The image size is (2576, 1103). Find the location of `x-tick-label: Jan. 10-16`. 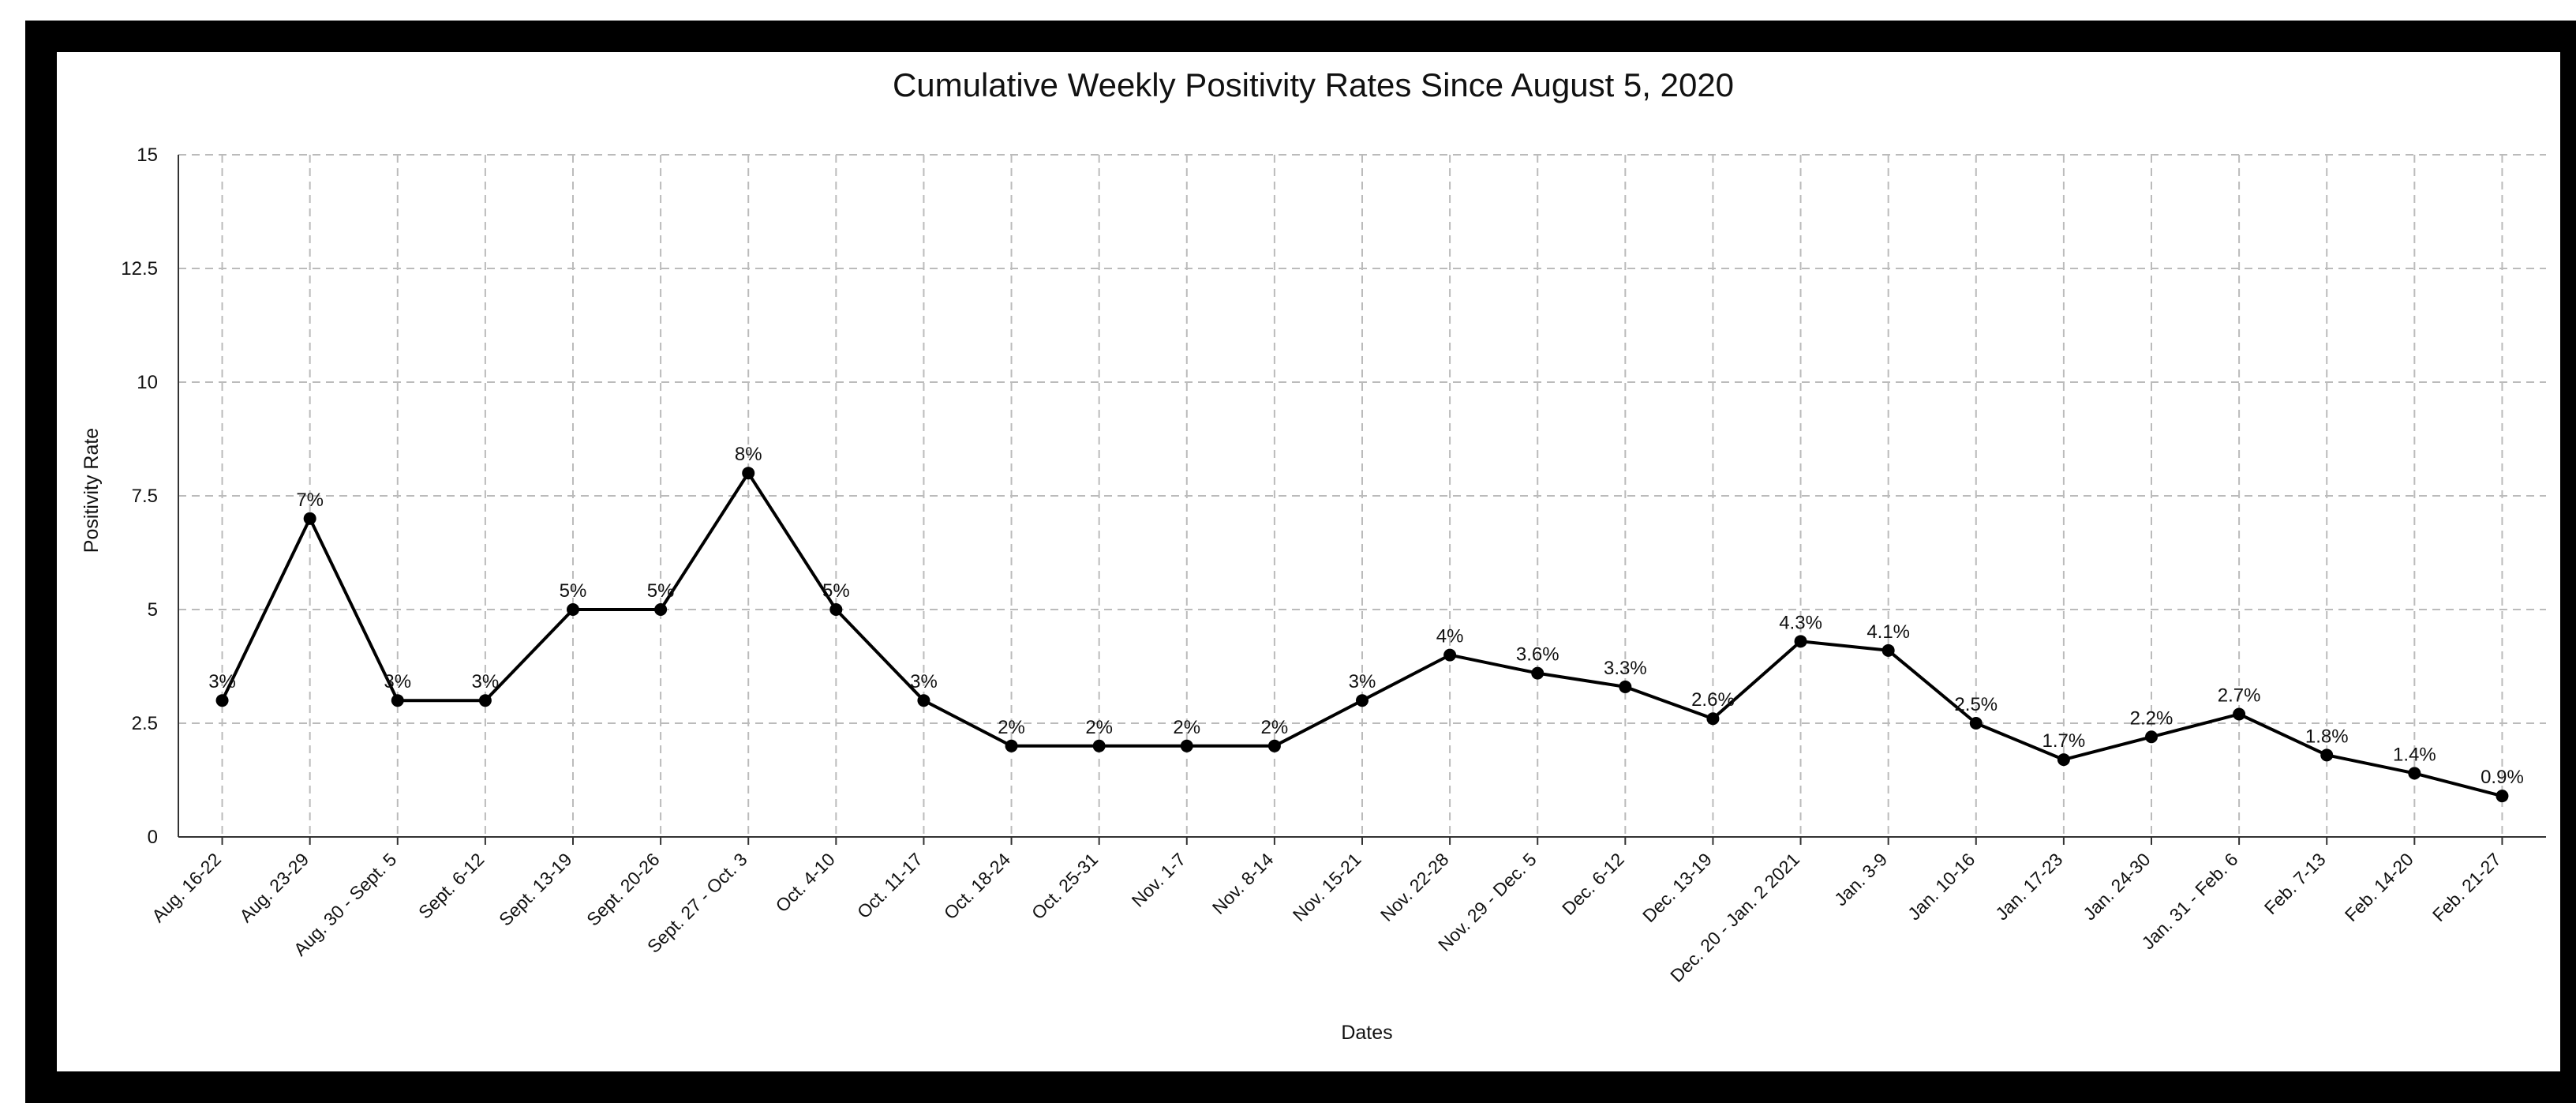

x-tick-label: Jan. 10-16 is located at coordinates (1941, 886).